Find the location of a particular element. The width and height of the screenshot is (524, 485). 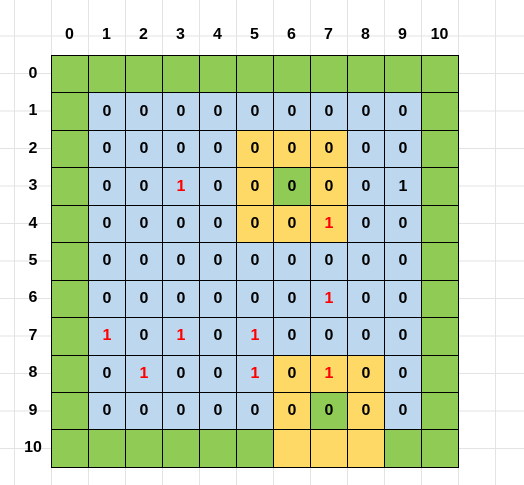

grid-cell-r5-c4: 0 is located at coordinates (218, 262).